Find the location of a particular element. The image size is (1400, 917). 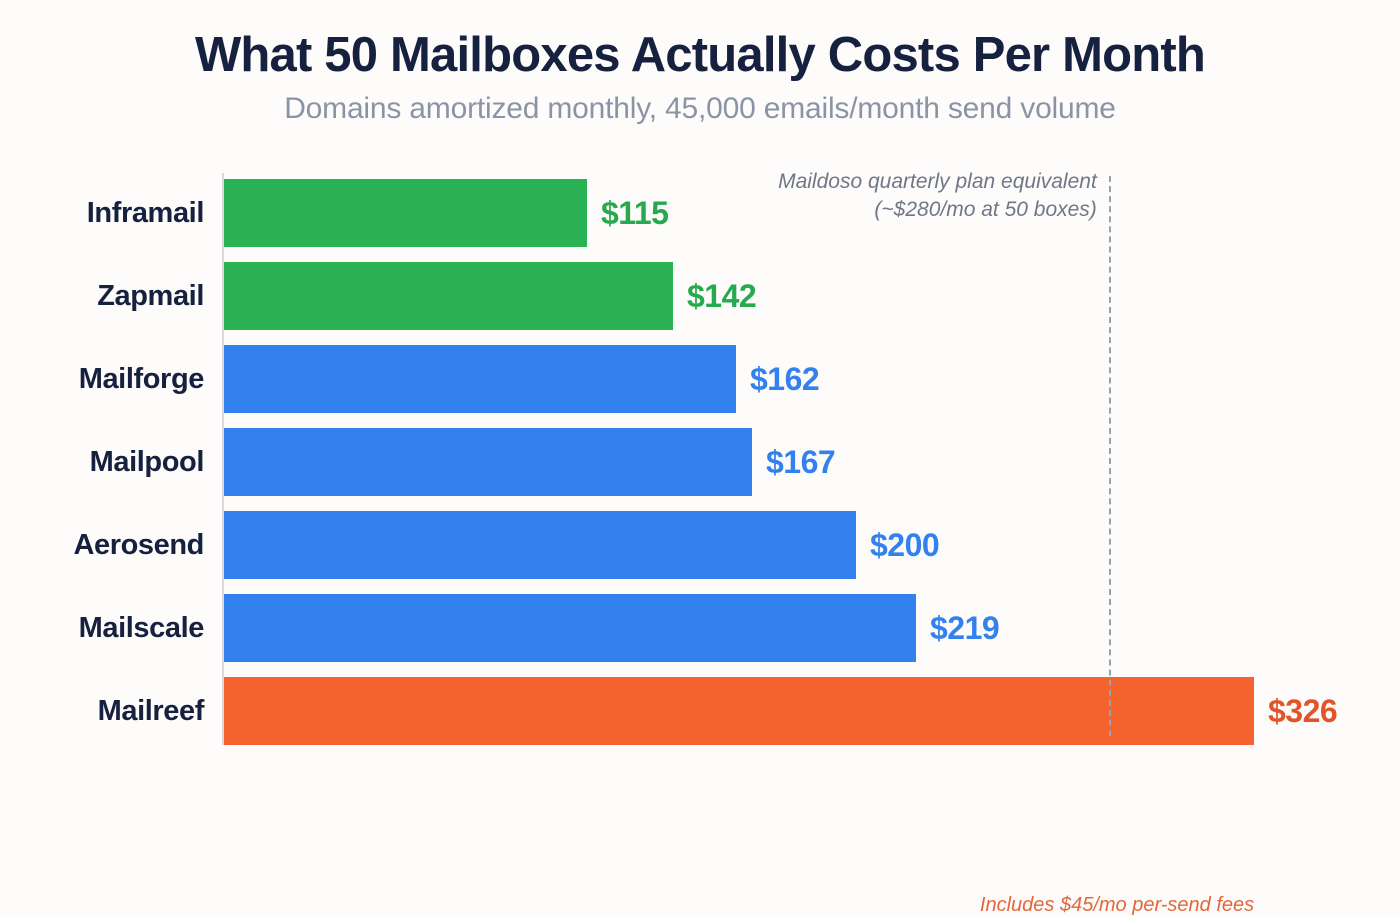

bar-row: Mailscale $219 is located at coordinates (700, 628).